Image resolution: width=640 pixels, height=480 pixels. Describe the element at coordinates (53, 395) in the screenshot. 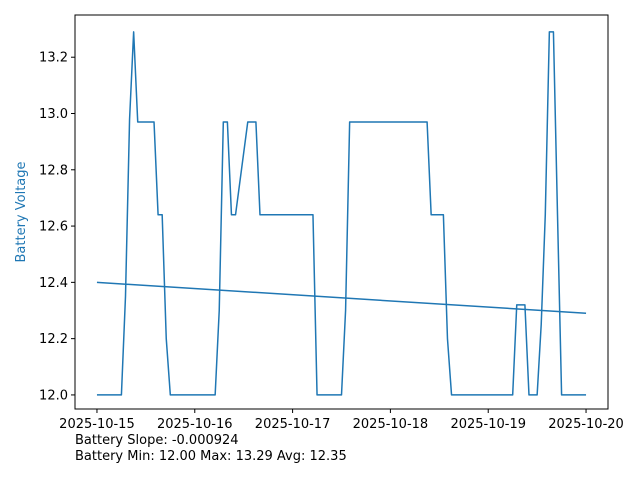

I see `y-tick-label: 12.0` at that location.